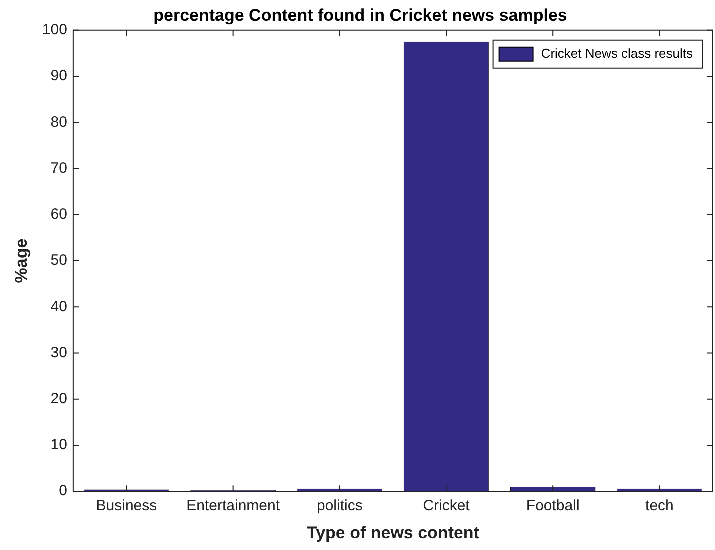 This screenshot has height=550, width=715. Describe the element at coordinates (59, 215) in the screenshot. I see `y-tick-label: 60` at that location.